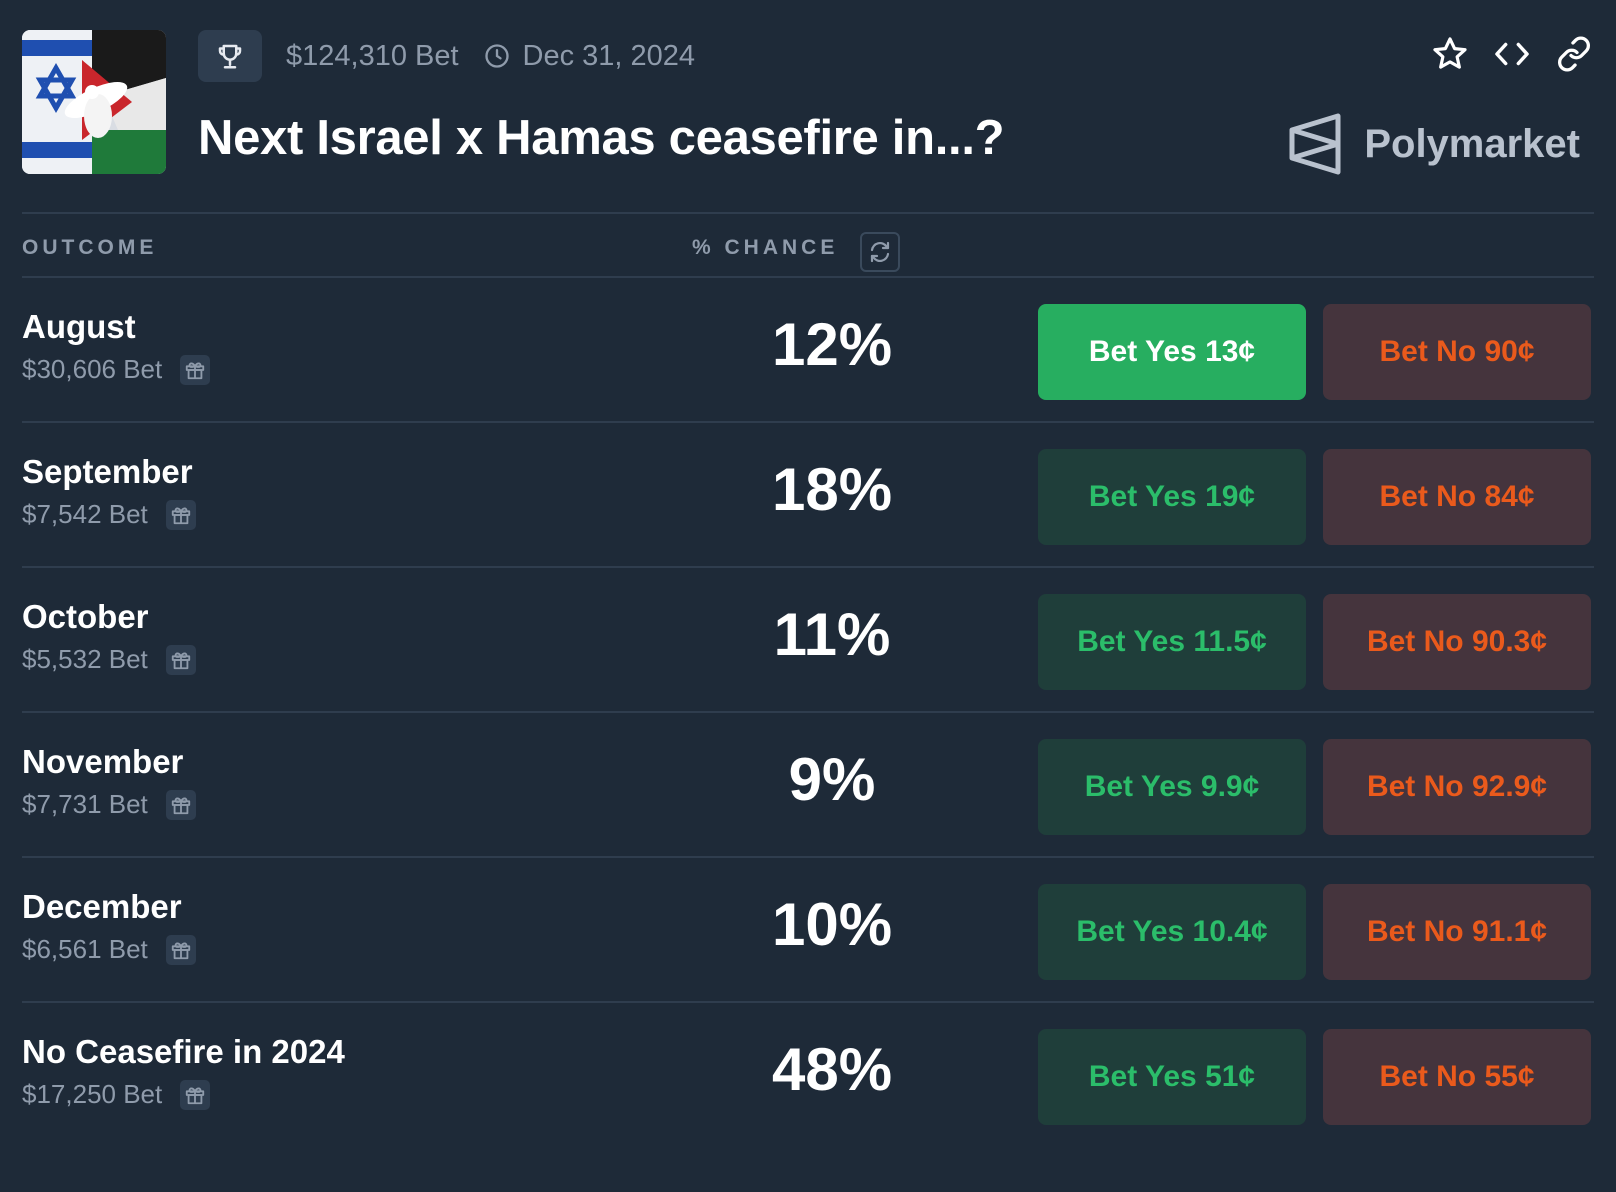 This screenshot has width=1616, height=1192. I want to click on outcome-sub: $30,606 Bet, so click(116, 369).